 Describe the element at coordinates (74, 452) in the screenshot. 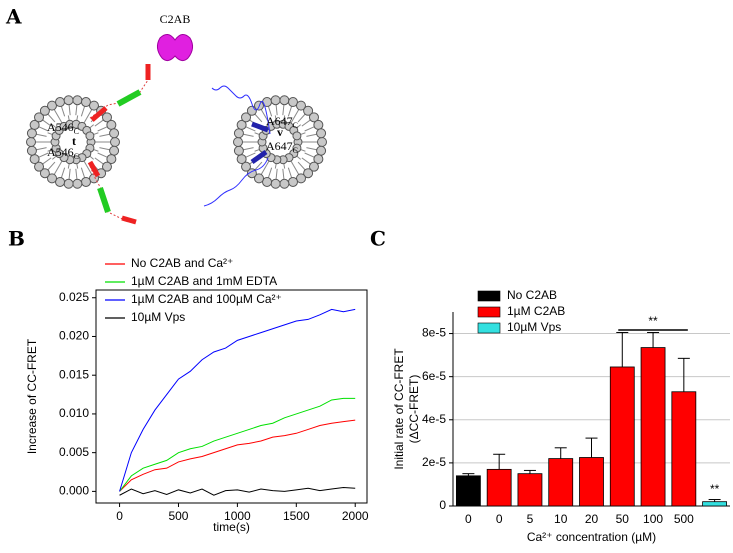

I see `y-tick-label: 0.005` at that location.